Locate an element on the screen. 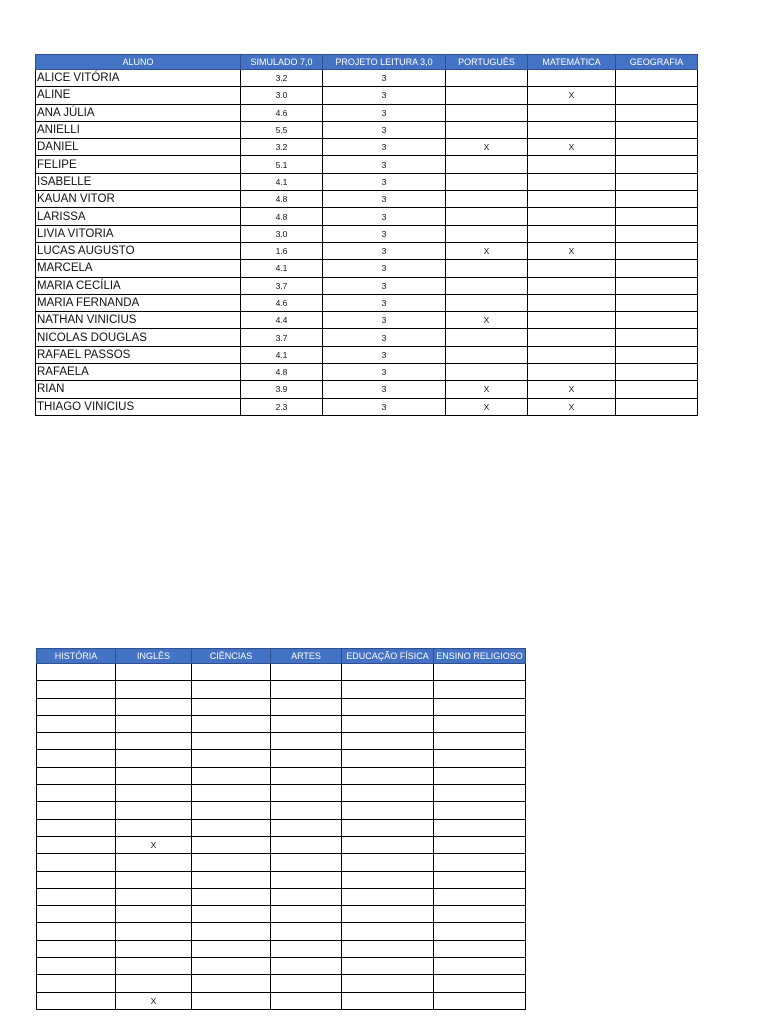  cell: 3.9 is located at coordinates (281, 389).